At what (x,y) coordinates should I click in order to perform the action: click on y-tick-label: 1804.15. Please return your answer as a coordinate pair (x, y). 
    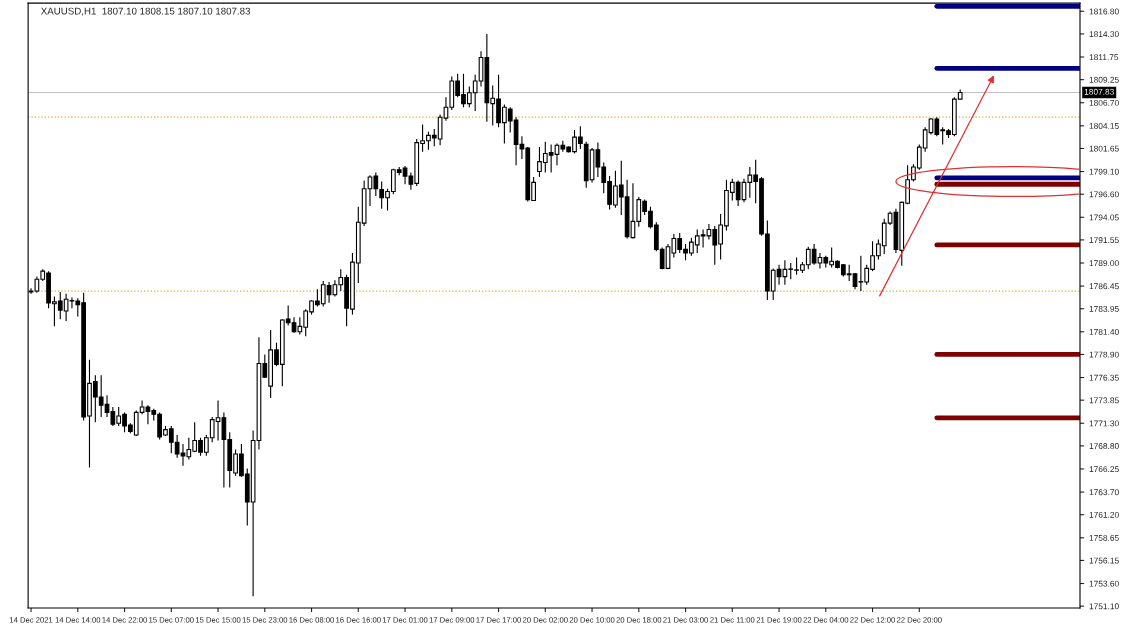
    Looking at the image, I should click on (1104, 126).